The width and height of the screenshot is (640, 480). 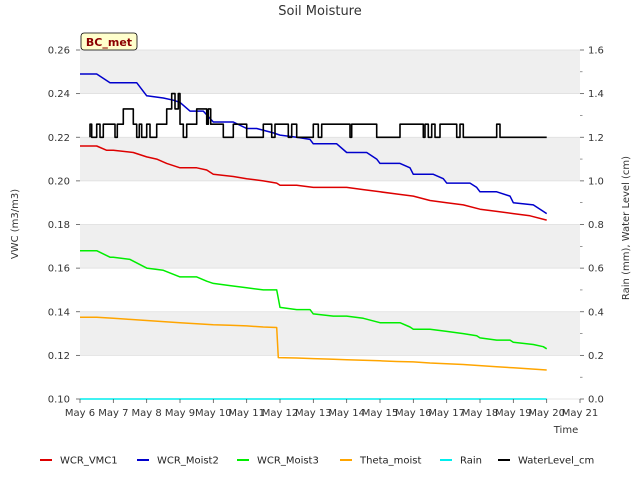 What do you see at coordinates (59, 51) in the screenshot?
I see `y-left-tick-label: 0.26` at bounding box center [59, 51].